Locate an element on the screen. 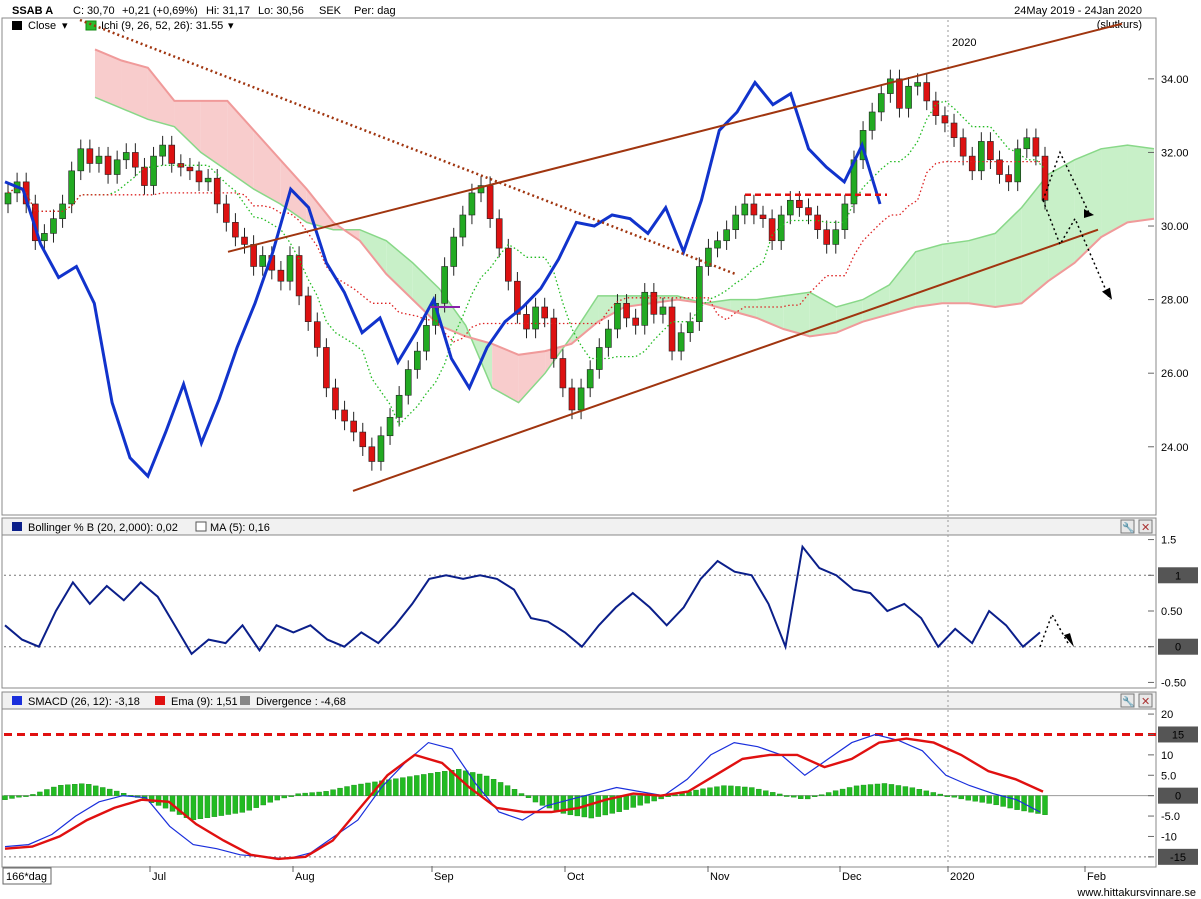 The height and width of the screenshot is (899, 1201). macd-close-button: ✕ is located at coordinates (1145, 700).